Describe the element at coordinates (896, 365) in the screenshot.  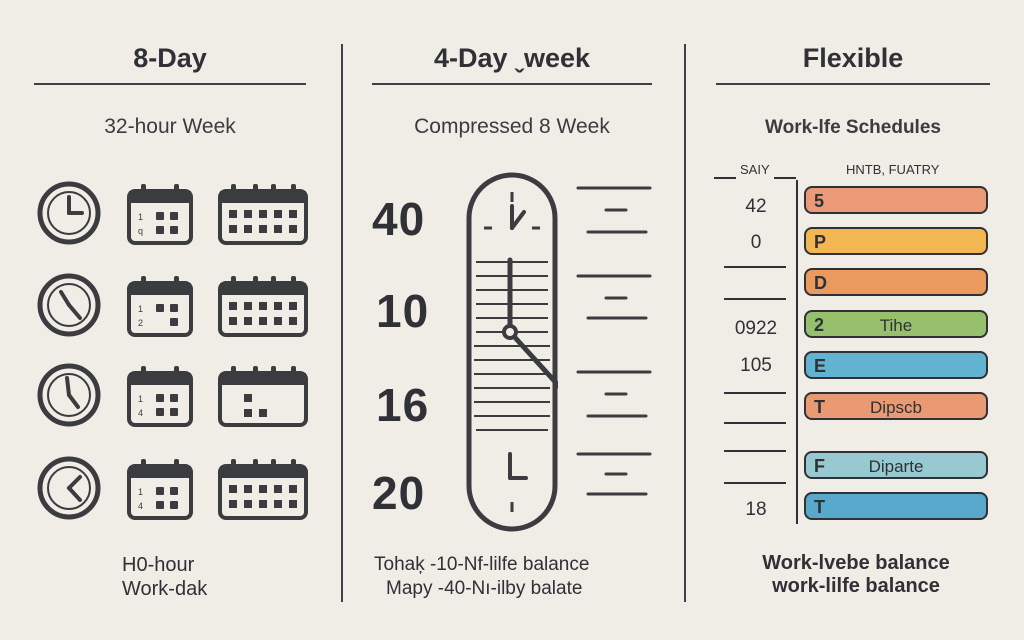
I see `schedule-bar: E` at that location.